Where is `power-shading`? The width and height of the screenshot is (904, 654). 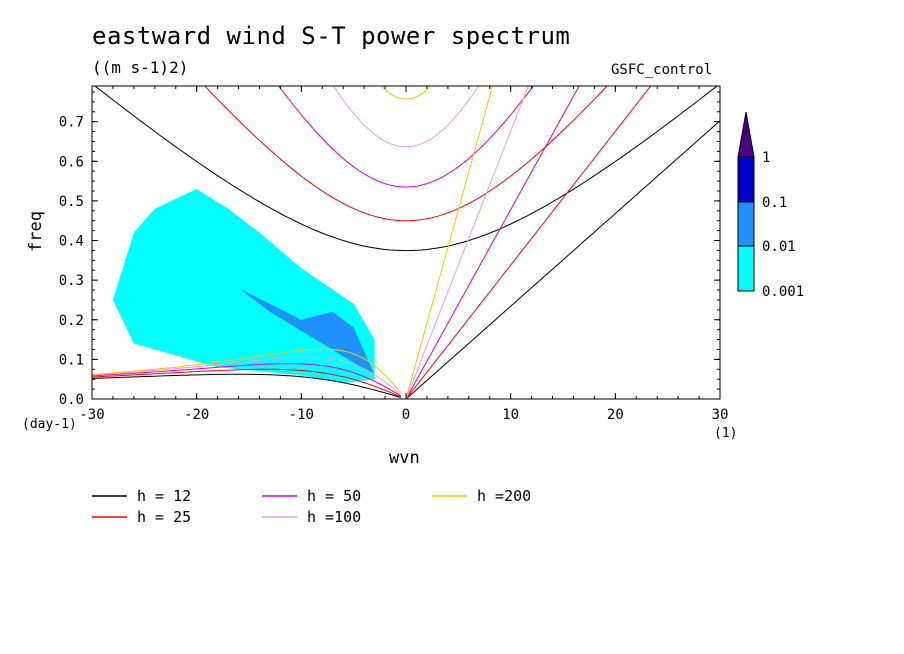 power-shading is located at coordinates (243, 286).